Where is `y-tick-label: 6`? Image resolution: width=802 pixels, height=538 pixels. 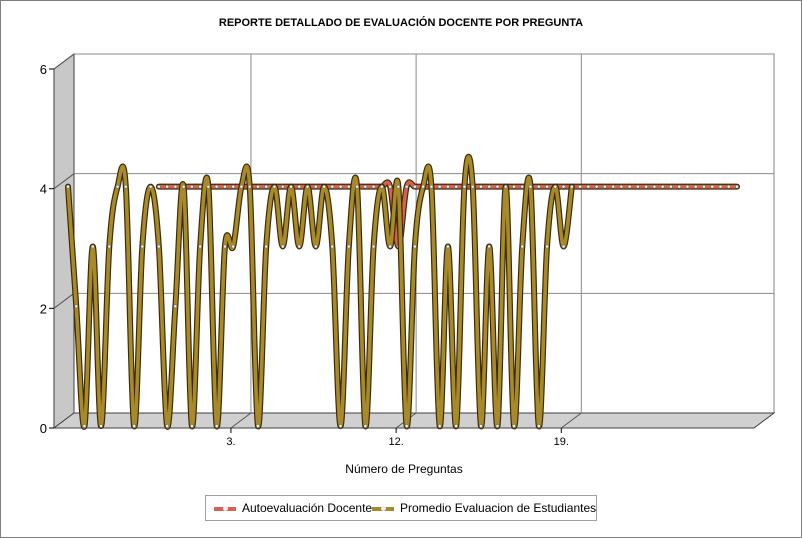 y-tick-label: 6 is located at coordinates (43, 69).